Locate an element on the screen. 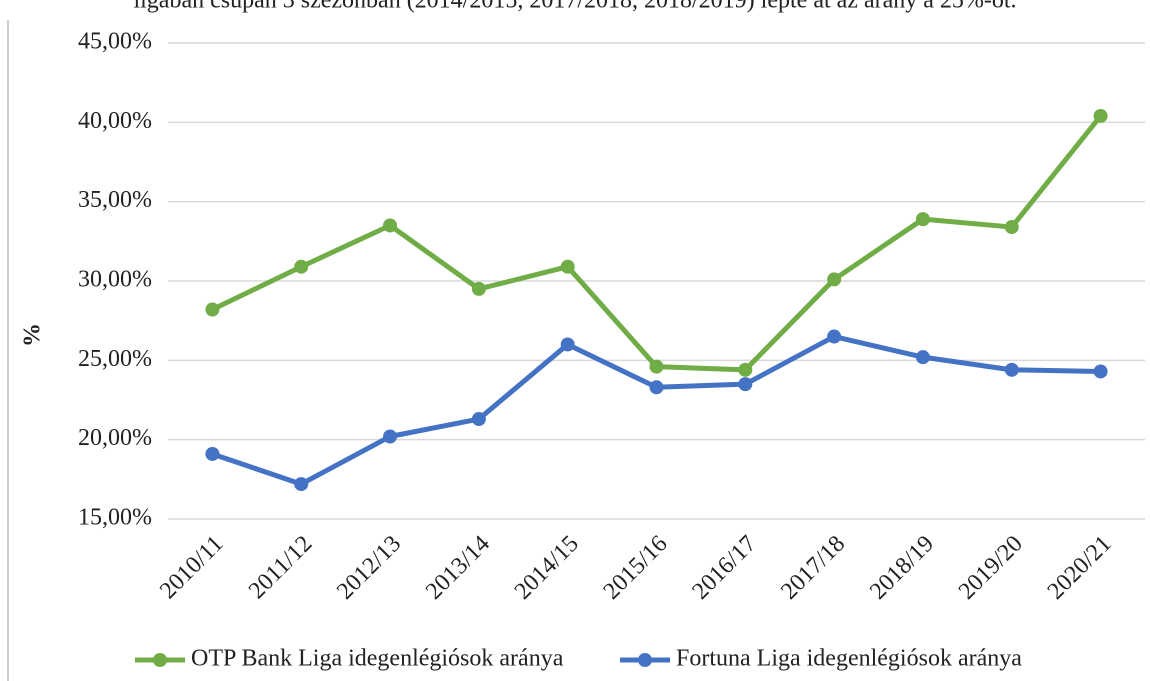  y-axis-label: % is located at coordinates (33, 335).